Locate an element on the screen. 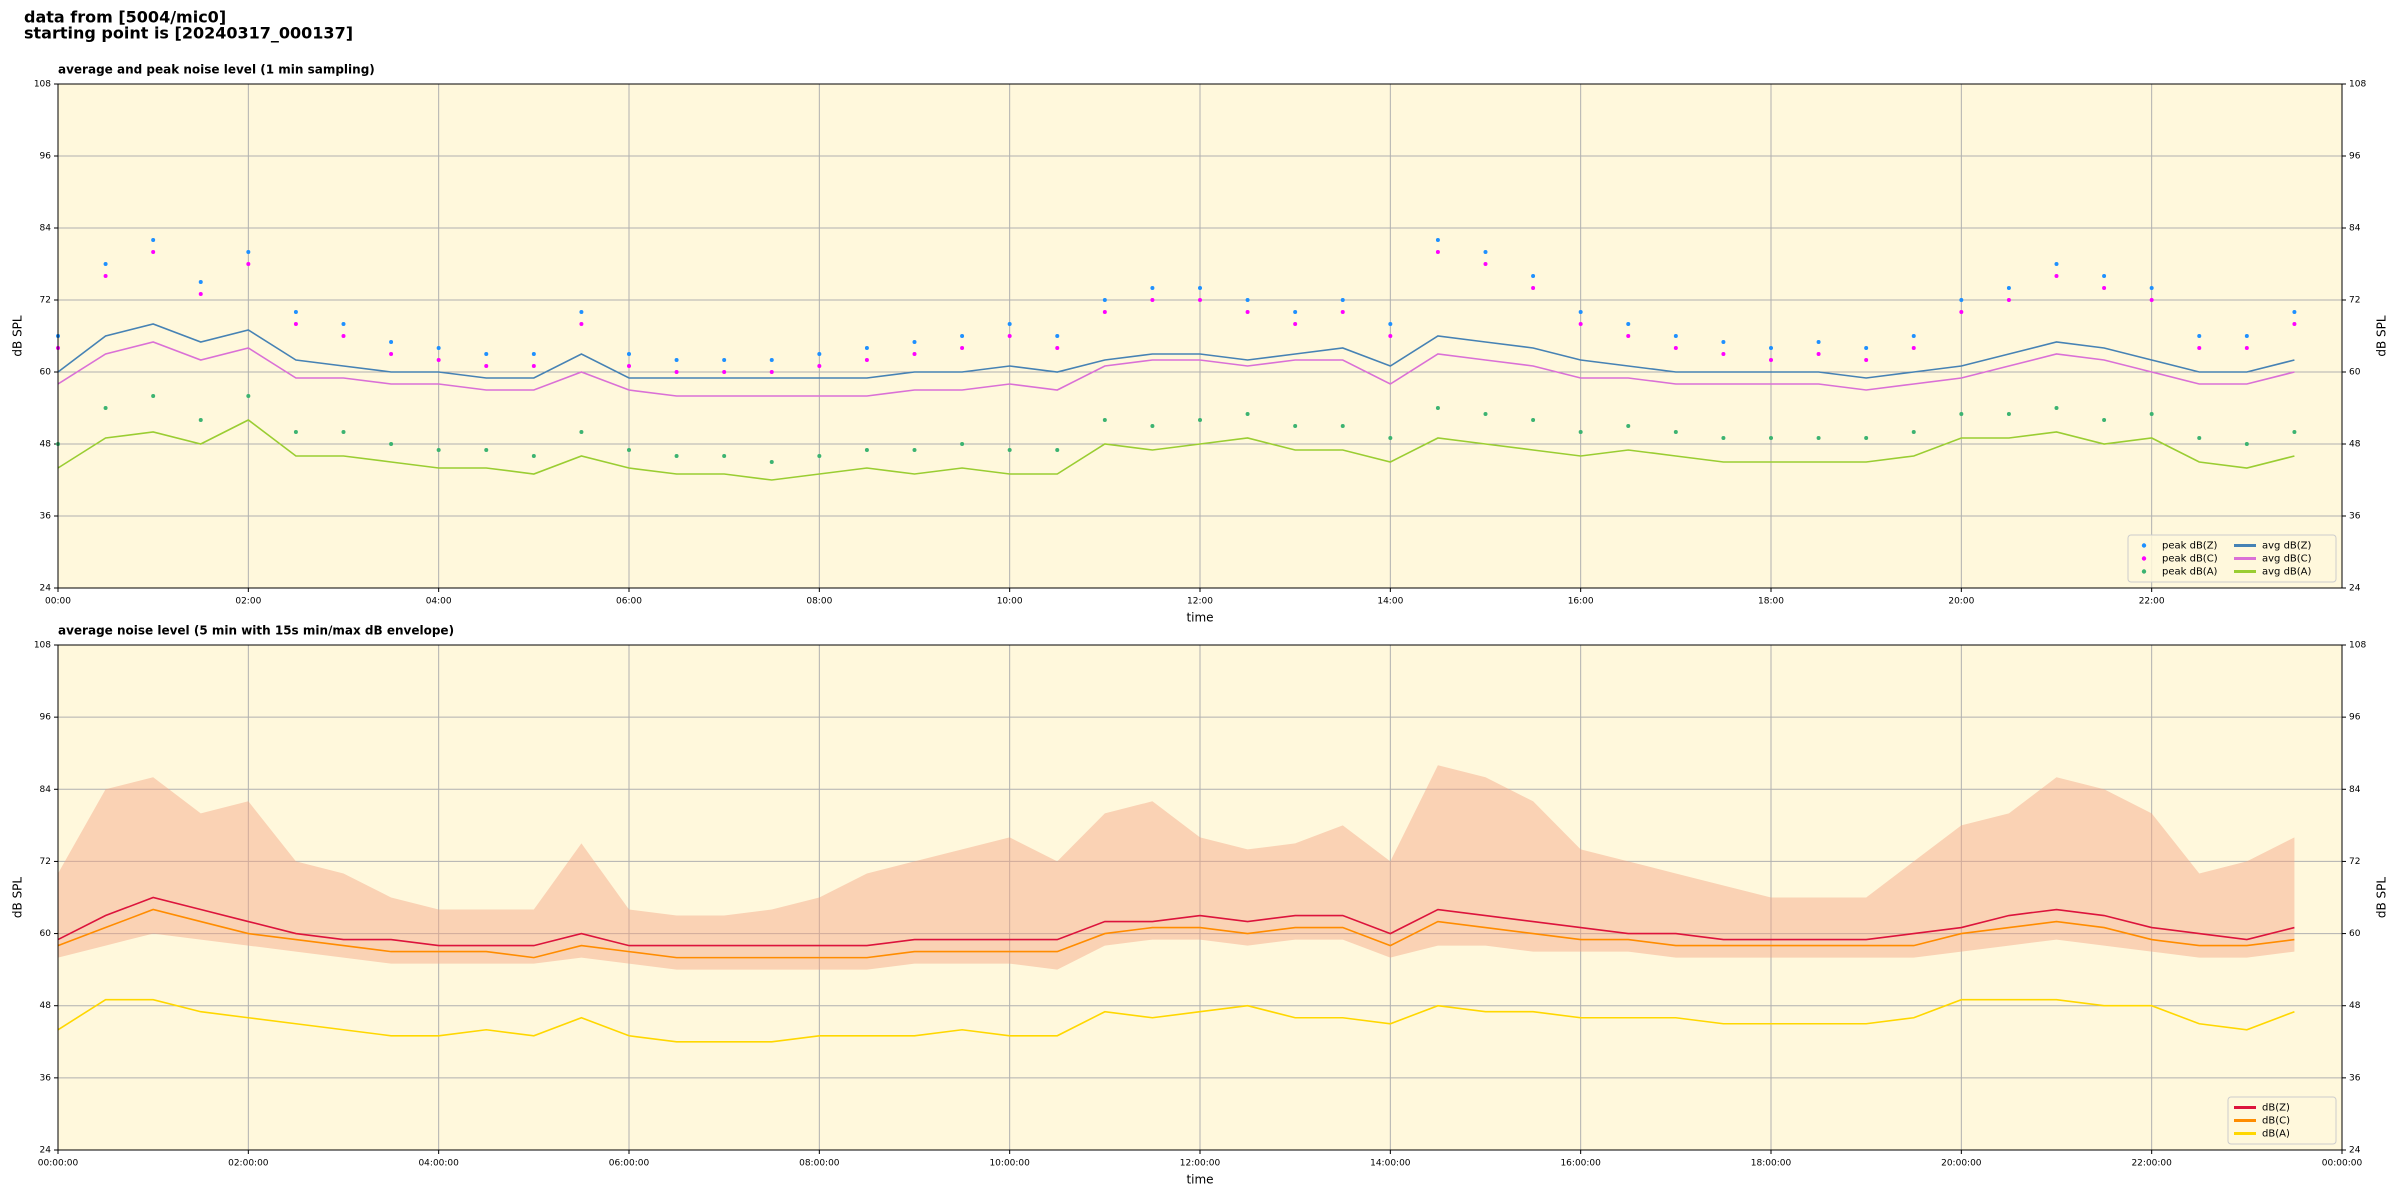  x-tick-label: 16:00 is located at coordinates (1581, 602).